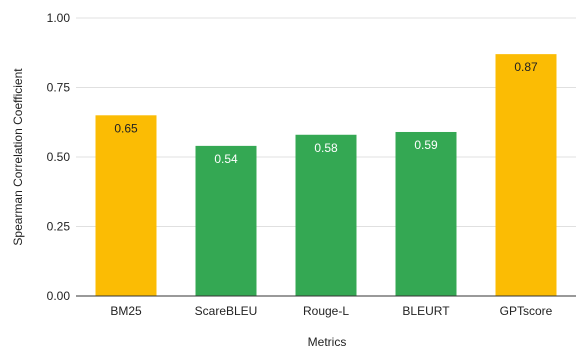  What do you see at coordinates (526, 67) in the screenshot?
I see `data-label: 0.87` at bounding box center [526, 67].